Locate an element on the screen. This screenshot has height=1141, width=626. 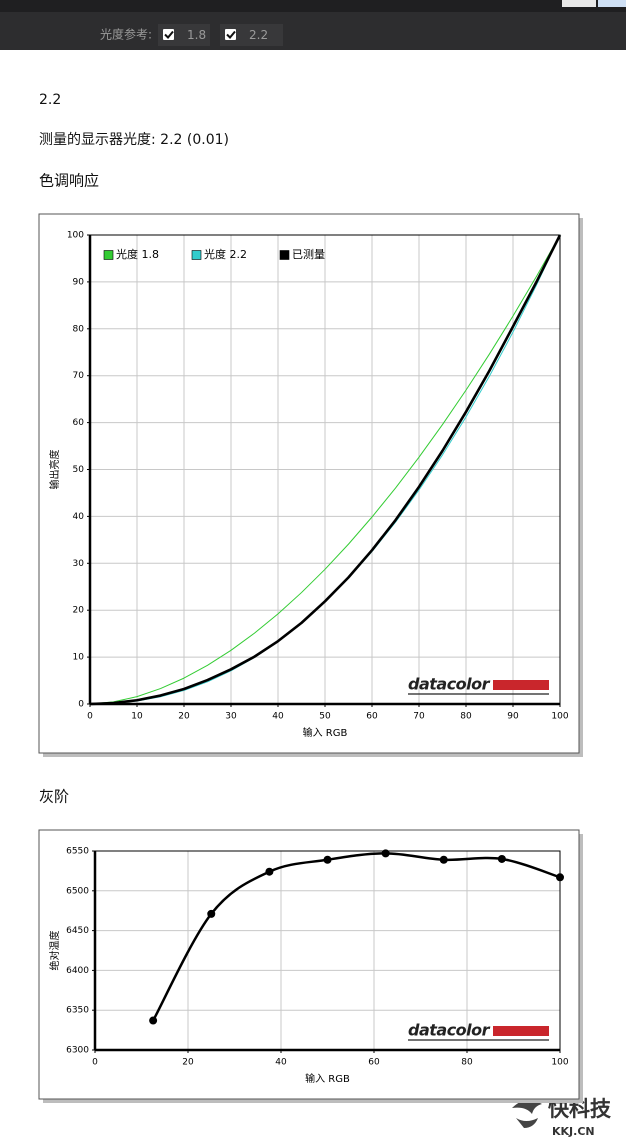
y-tick-label: 20 is located at coordinates (79, 611).